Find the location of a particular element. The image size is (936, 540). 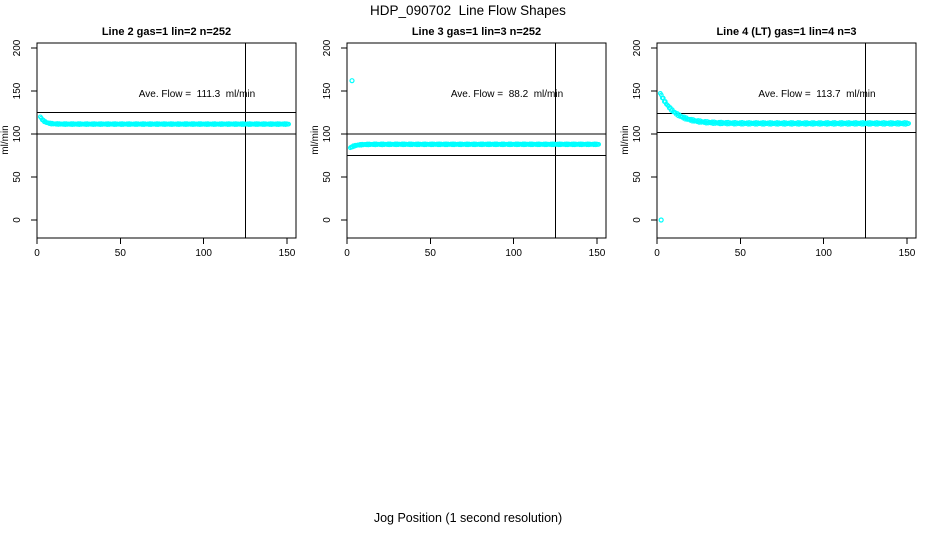

ave-flow-annotation: Ave. Flow = 111.3 ml/min is located at coordinates (197, 94).